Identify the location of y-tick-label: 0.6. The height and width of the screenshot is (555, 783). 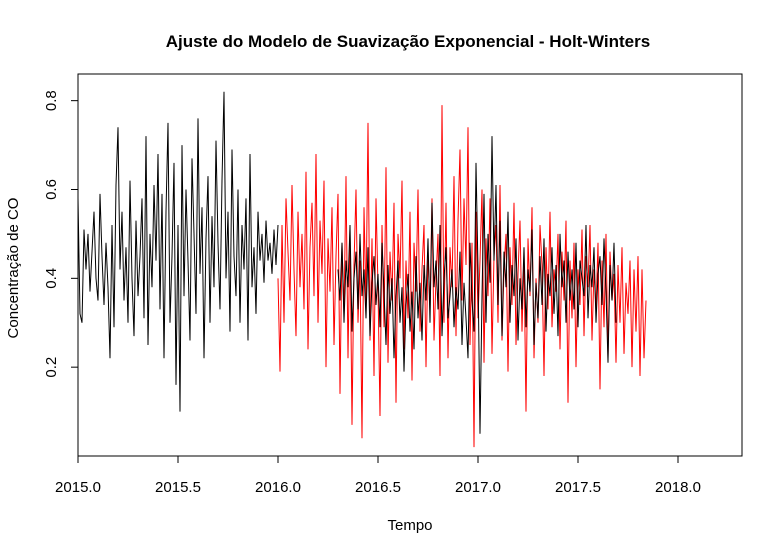
(51, 189).